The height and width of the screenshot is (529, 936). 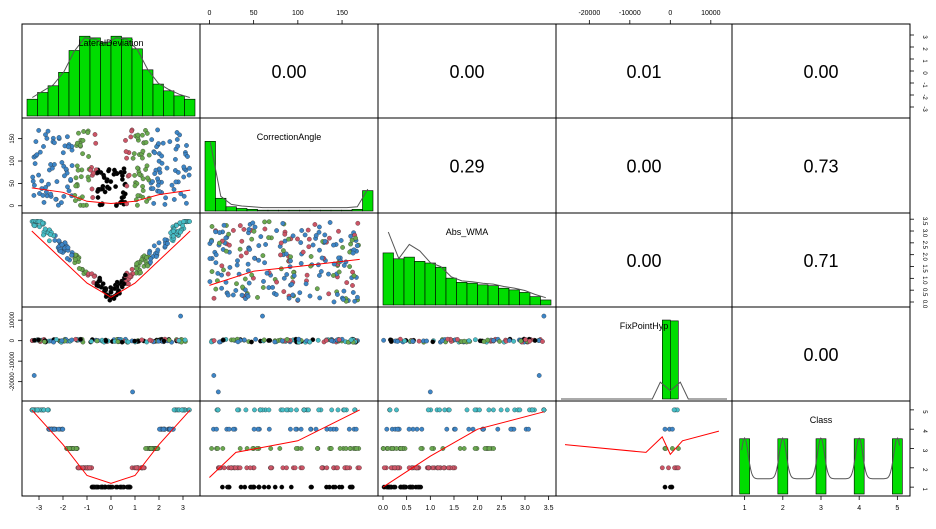 I want to click on x-tick-label: 3.5, so click(x=549, y=508).